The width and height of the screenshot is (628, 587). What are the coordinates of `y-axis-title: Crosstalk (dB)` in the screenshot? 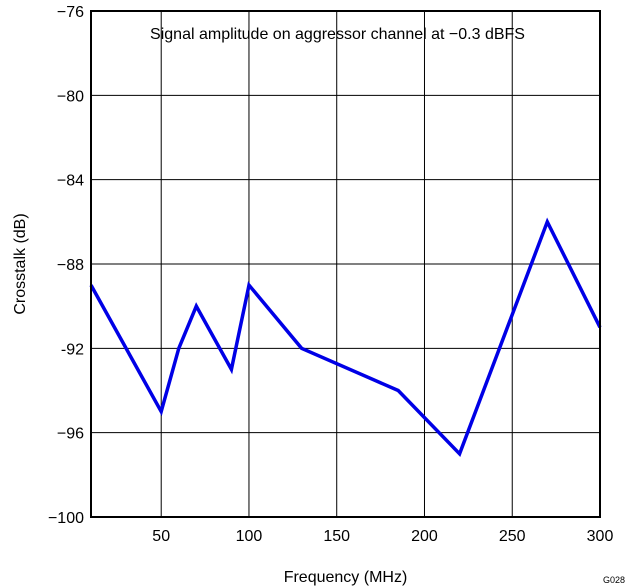 It's located at (20, 263).